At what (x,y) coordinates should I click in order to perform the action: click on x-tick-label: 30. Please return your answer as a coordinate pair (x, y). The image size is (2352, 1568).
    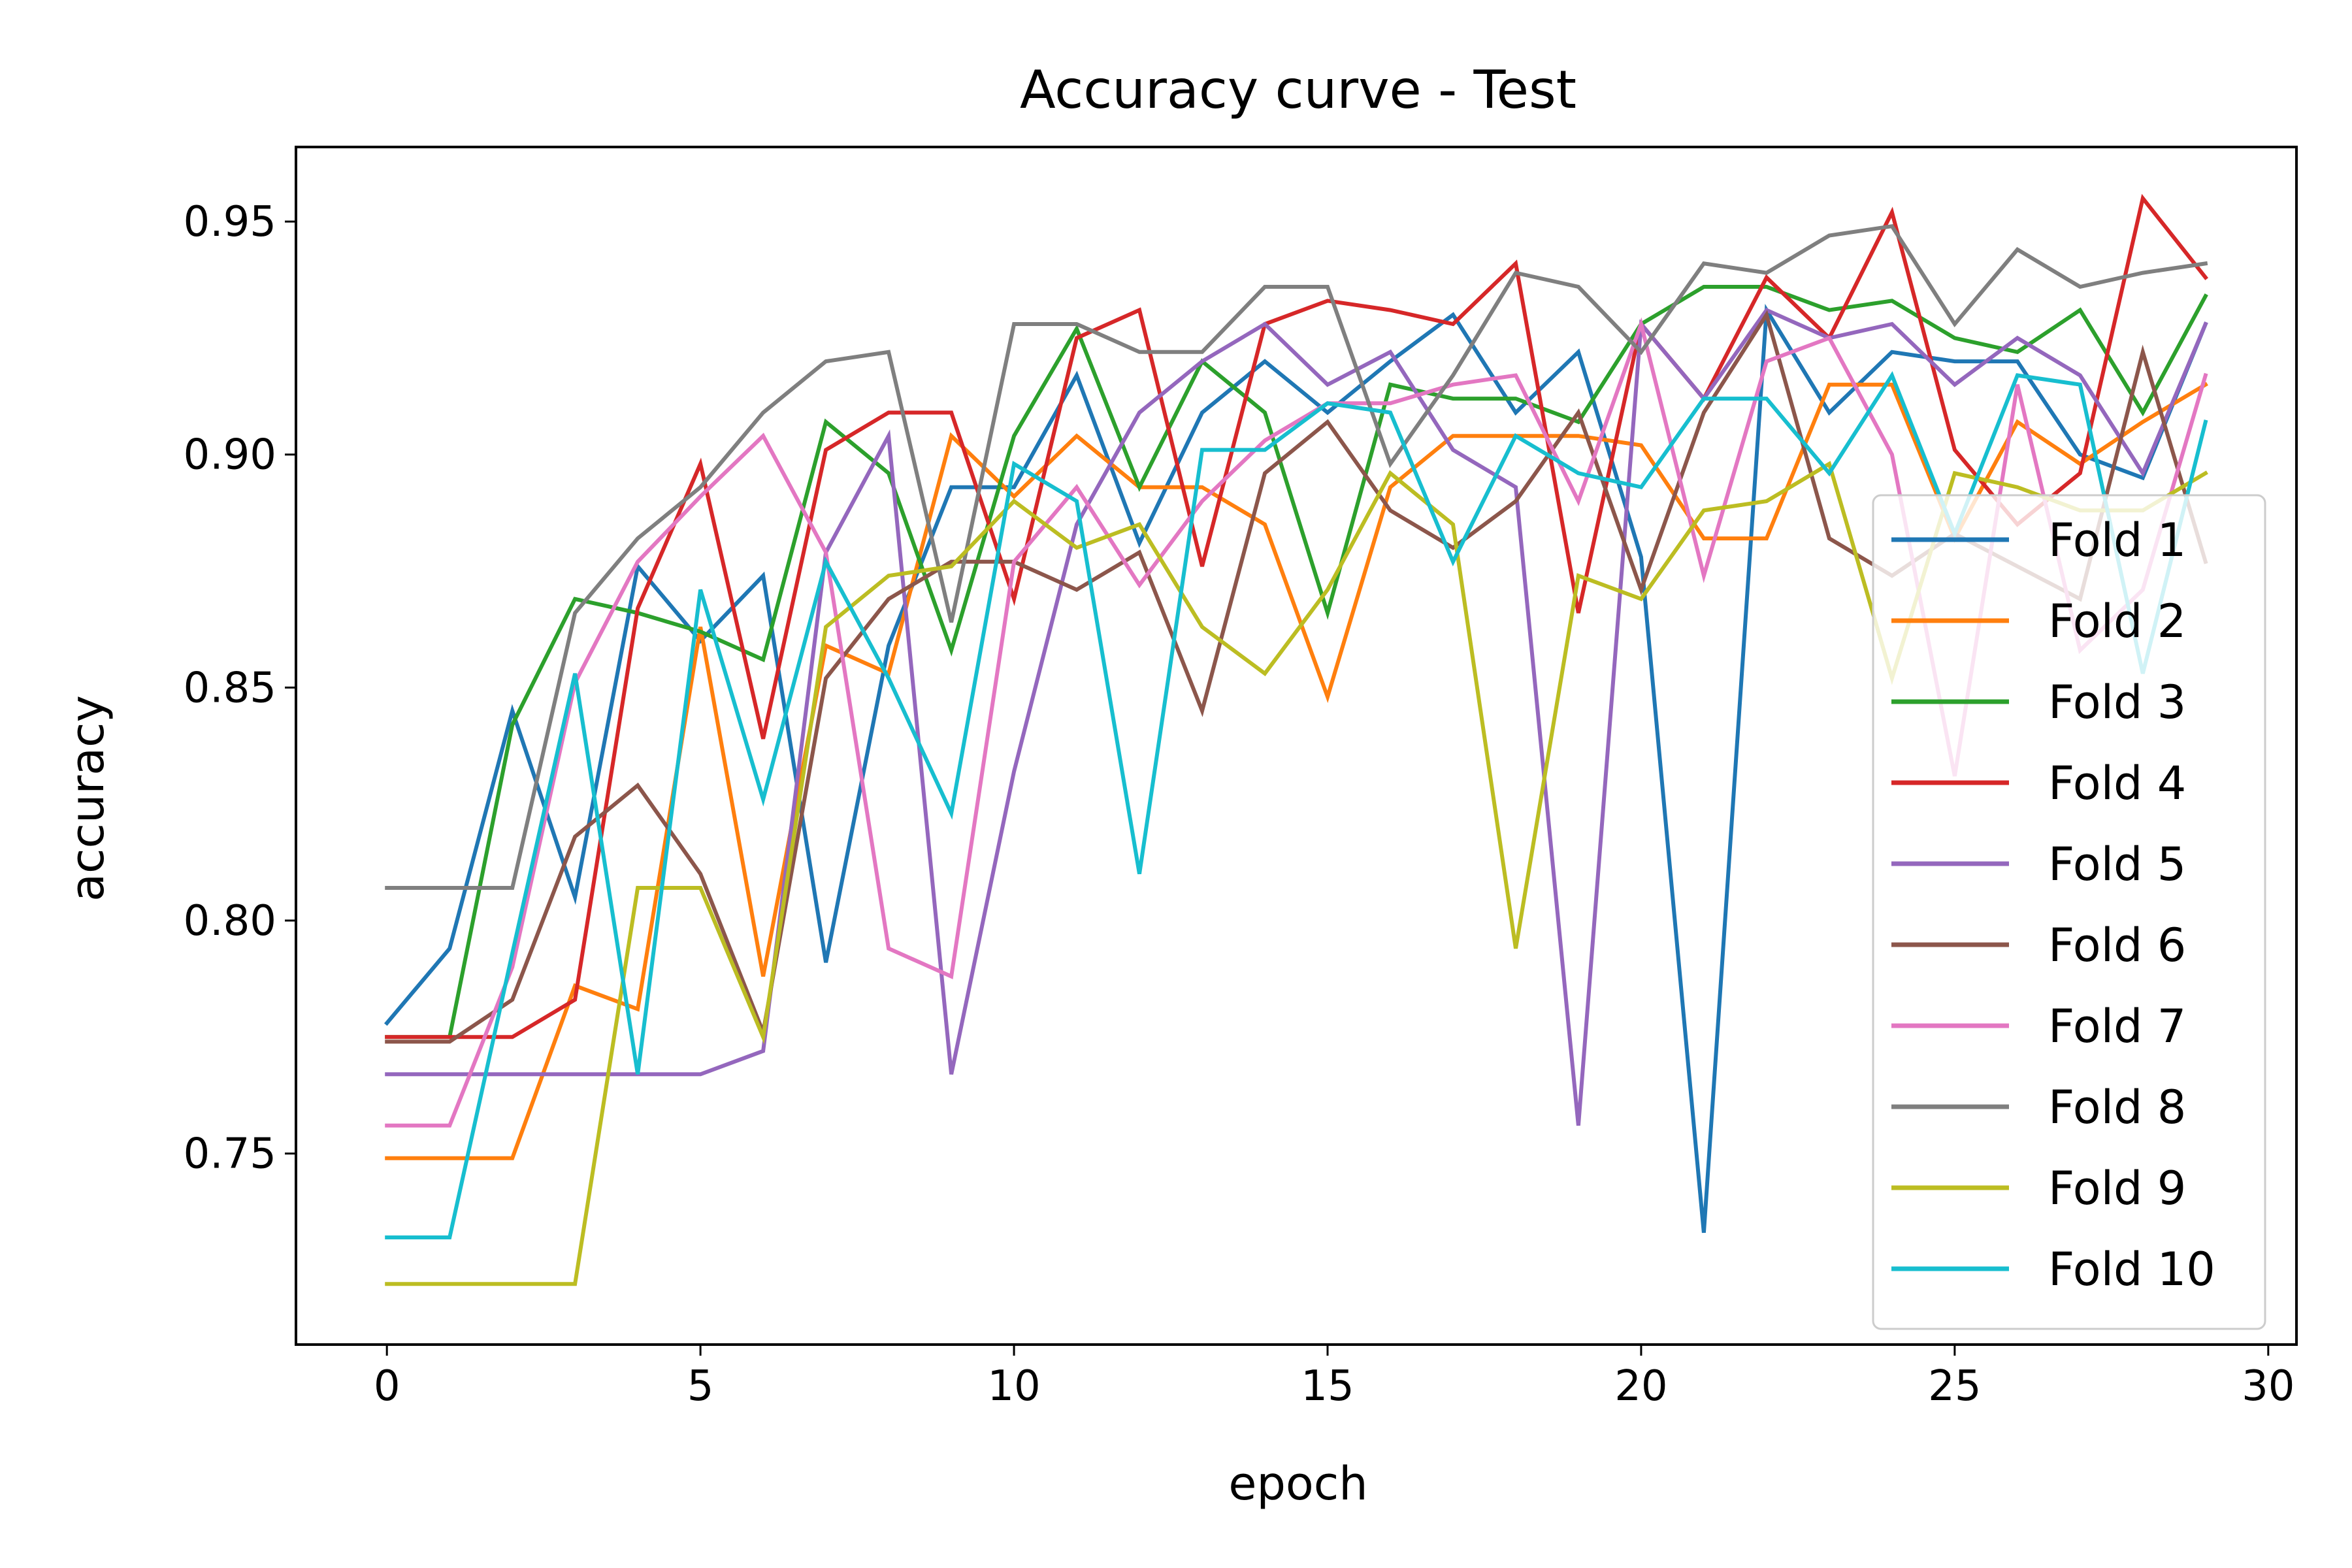
    Looking at the image, I should click on (2268, 1386).